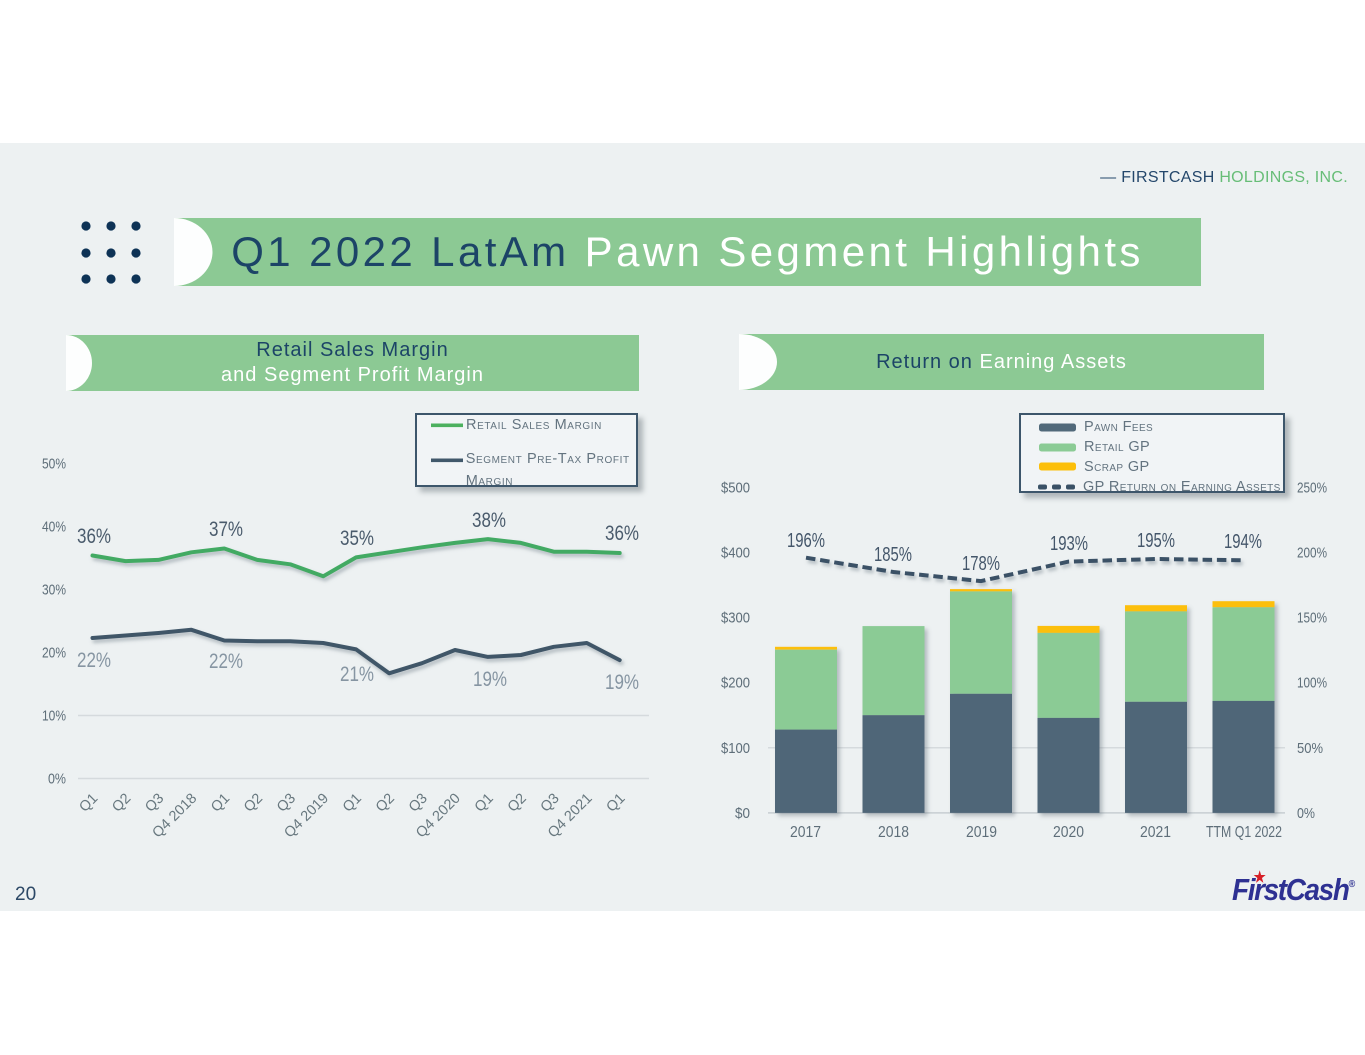 This screenshot has width=1365, height=1055. What do you see at coordinates (54, 527) in the screenshot?
I see `svg-text: 40%` at bounding box center [54, 527].